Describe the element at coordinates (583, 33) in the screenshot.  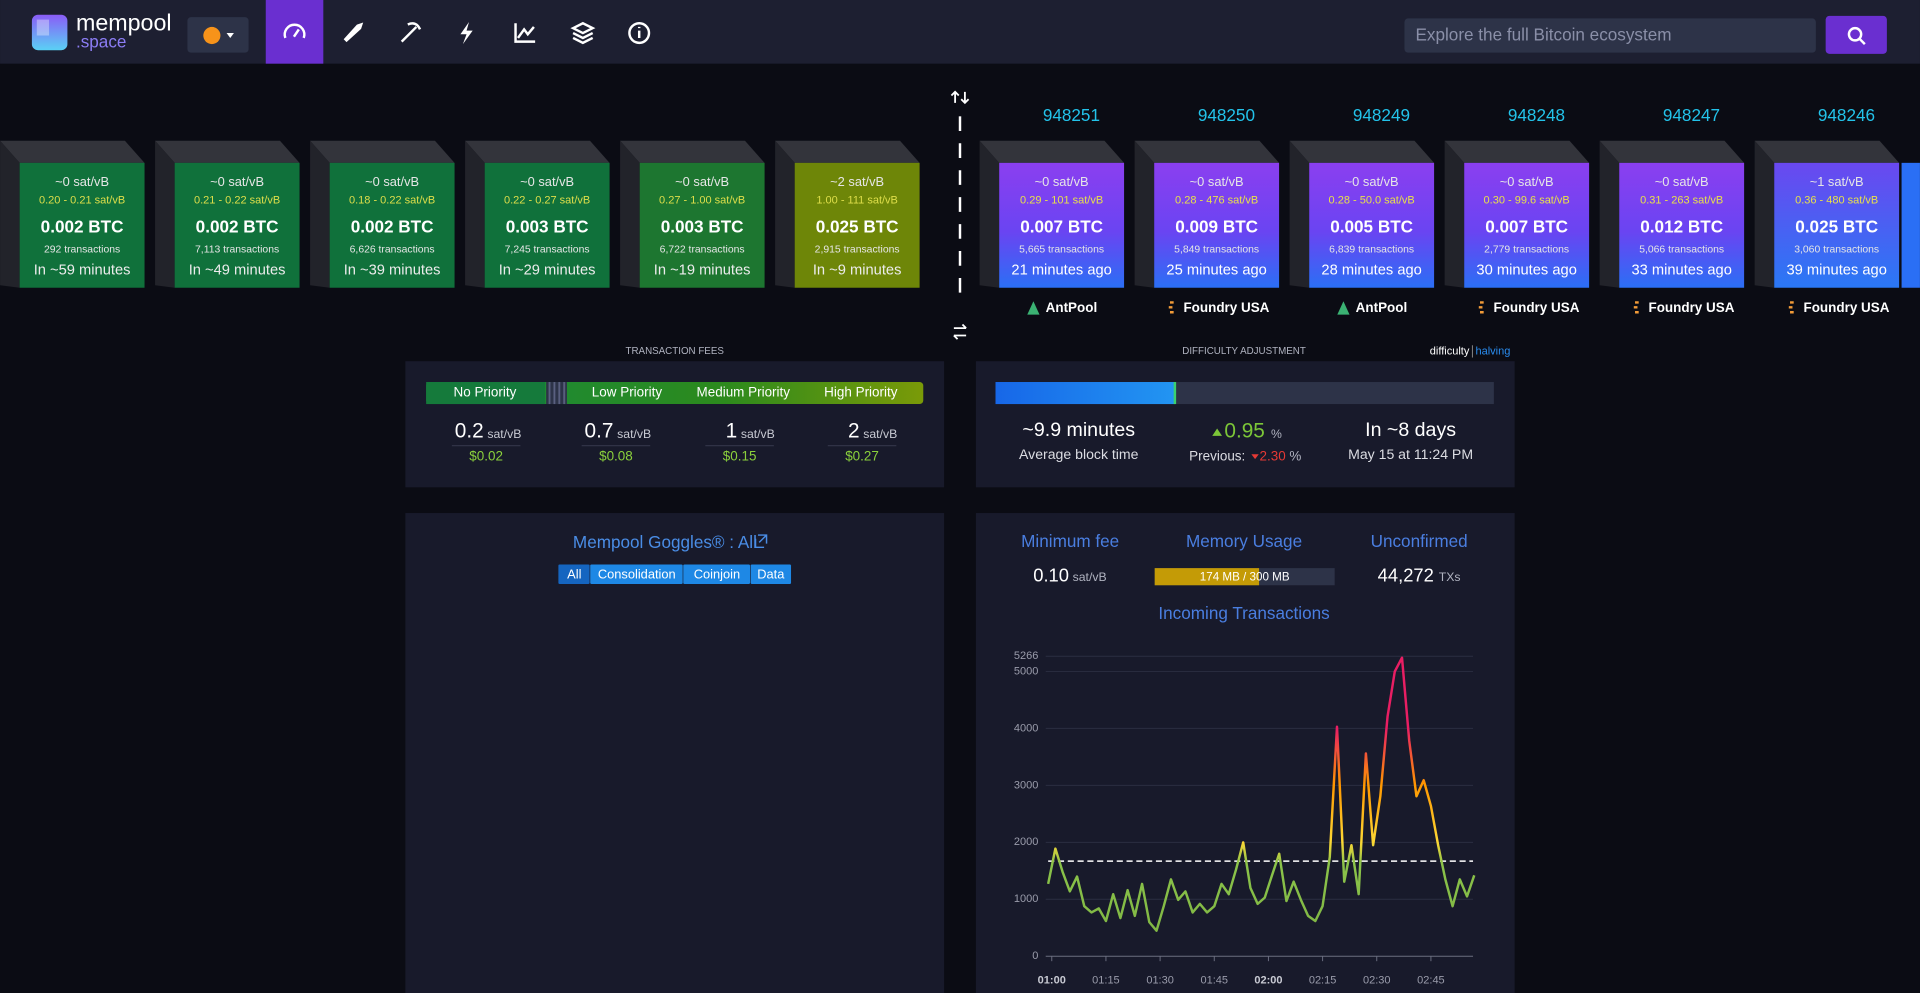
I see `nav-layers` at that location.